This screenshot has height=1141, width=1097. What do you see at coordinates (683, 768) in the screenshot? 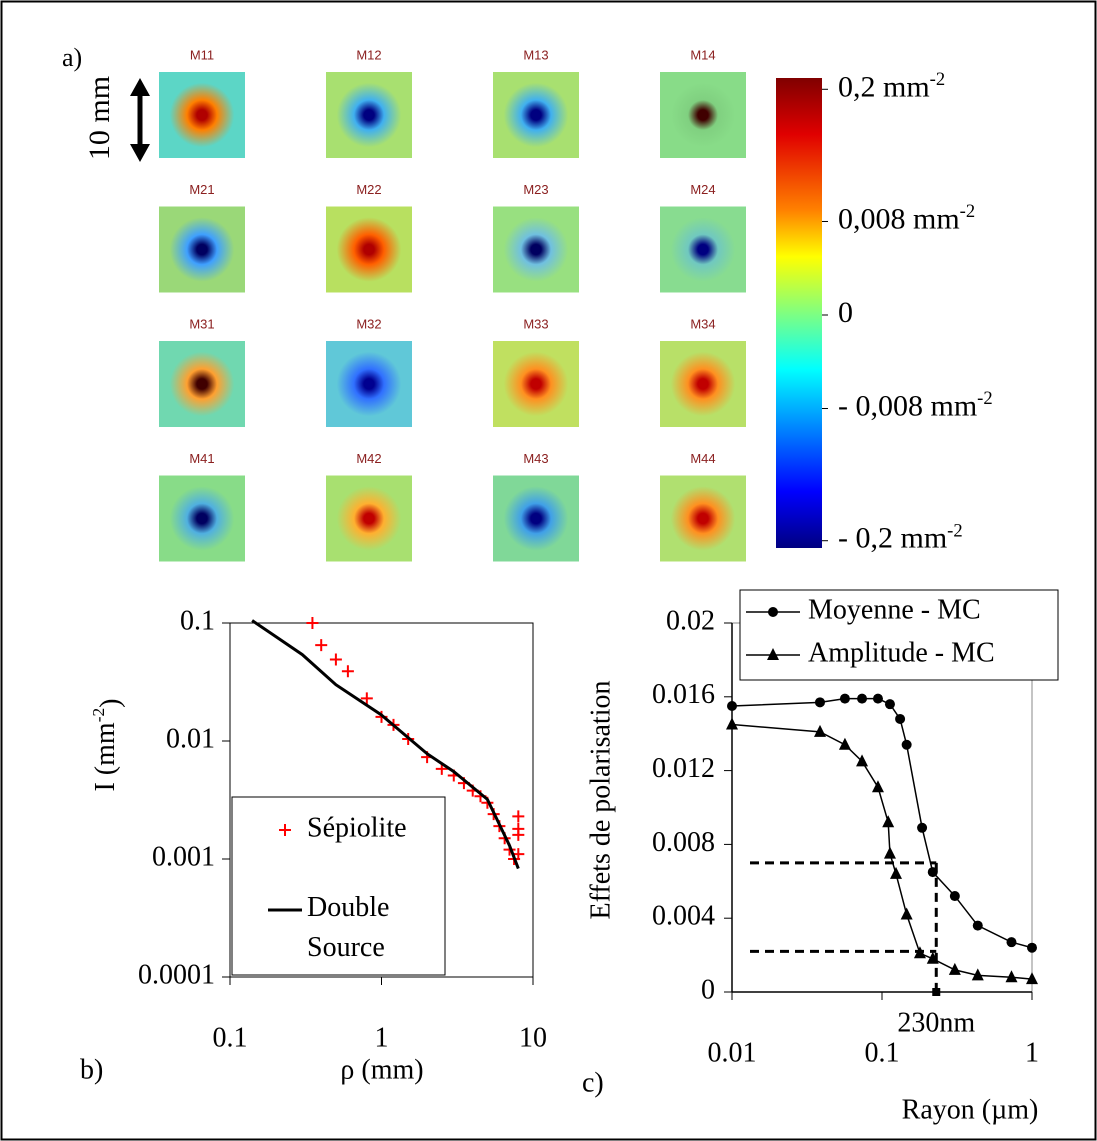
I see `y-tick-label: 0.012` at bounding box center [683, 768].